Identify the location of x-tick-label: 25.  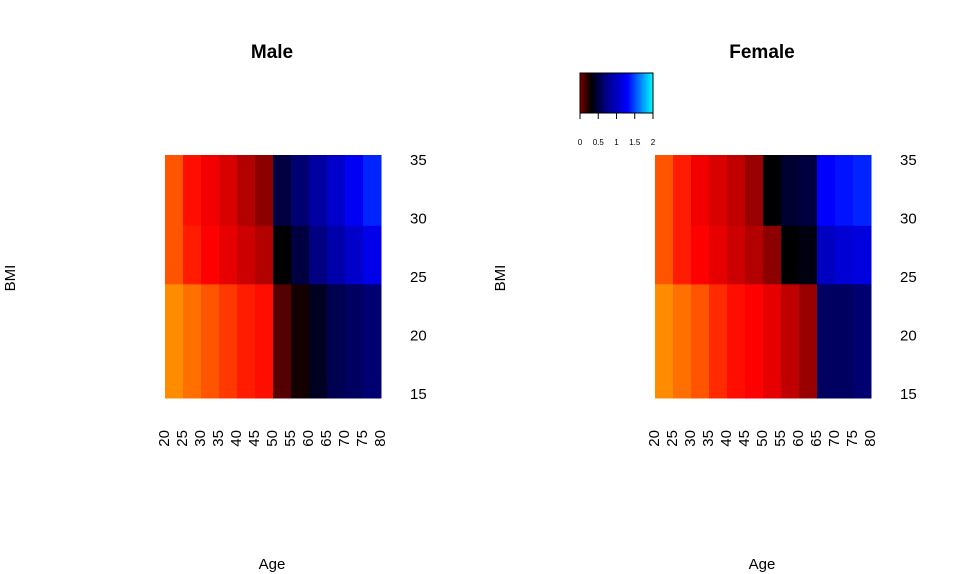
(182, 438).